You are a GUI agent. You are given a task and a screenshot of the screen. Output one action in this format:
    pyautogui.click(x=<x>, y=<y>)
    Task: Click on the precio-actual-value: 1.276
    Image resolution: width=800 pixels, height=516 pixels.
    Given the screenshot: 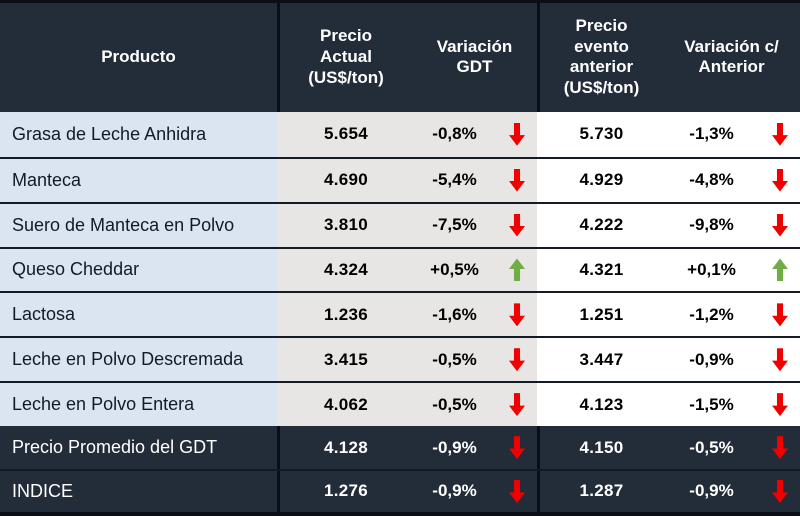 What is the action you would take?
    pyautogui.click(x=346, y=491)
    